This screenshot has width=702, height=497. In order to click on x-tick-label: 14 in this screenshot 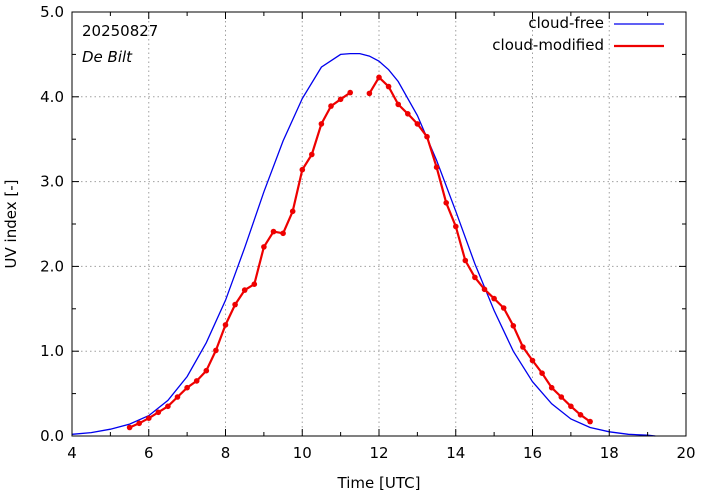, I will do `click(455, 453)`.